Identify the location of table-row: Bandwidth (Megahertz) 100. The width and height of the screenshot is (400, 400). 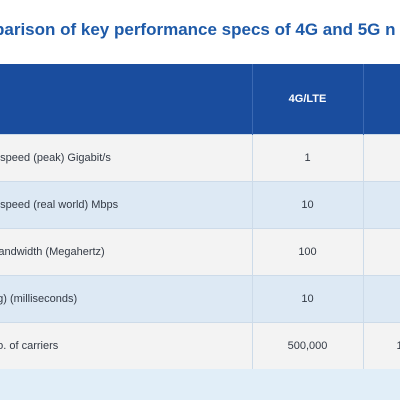
(200, 252).